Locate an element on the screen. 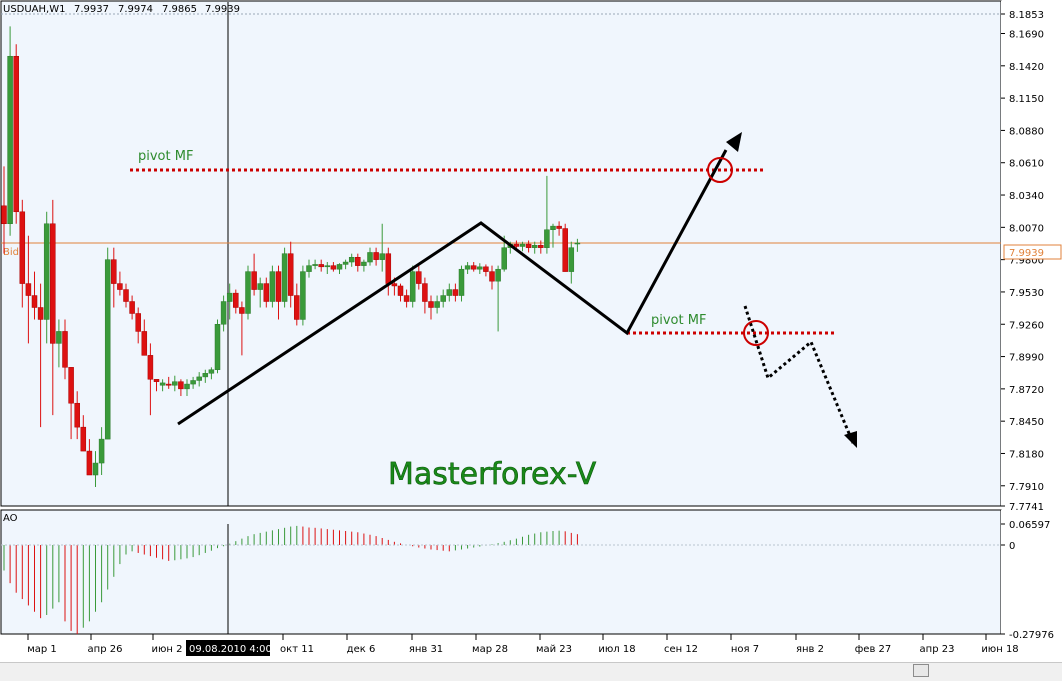  bid-label: Bid is located at coordinates (11, 252).